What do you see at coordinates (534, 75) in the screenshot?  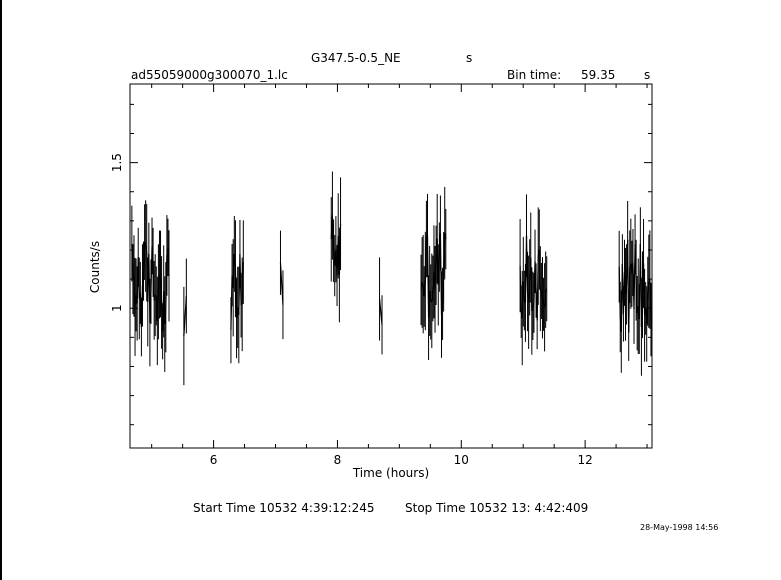 I see `bin-time-label: Bin time:` at bounding box center [534, 75].